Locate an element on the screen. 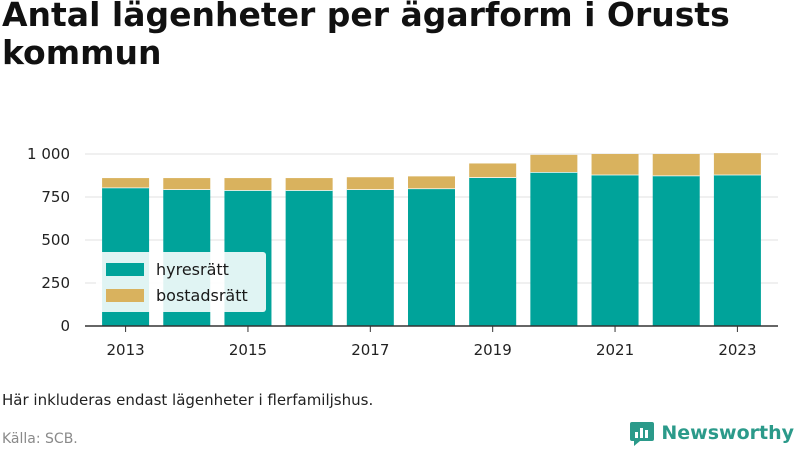 The height and width of the screenshot is (450, 800). legend-item-hyresratt: hyresrätt is located at coordinates (167, 269).